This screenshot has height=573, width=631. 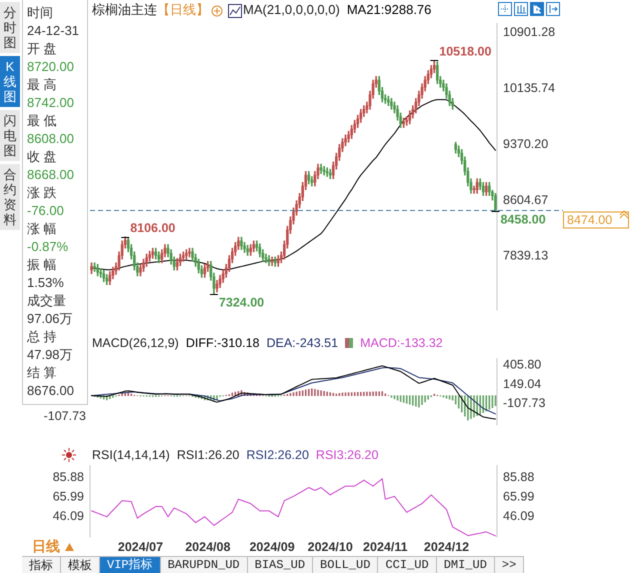 What do you see at coordinates (135, 343) in the screenshot?
I see `chart-title: MACD(26,12,9)` at bounding box center [135, 343].